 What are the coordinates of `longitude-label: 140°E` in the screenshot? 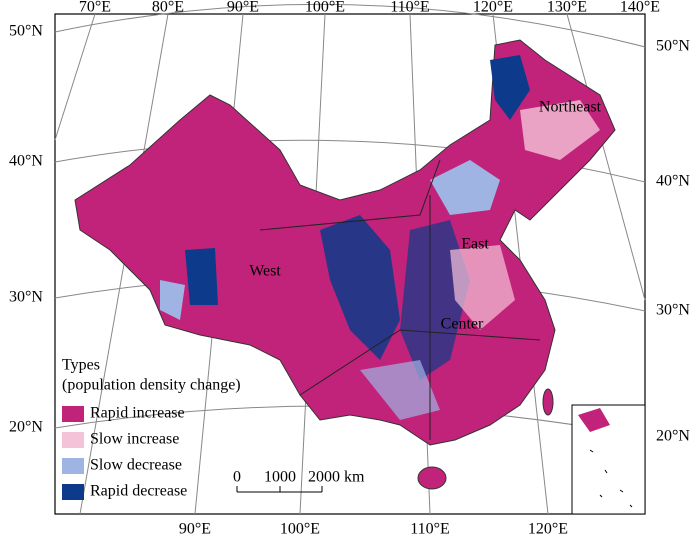 It's located at (640, 8).